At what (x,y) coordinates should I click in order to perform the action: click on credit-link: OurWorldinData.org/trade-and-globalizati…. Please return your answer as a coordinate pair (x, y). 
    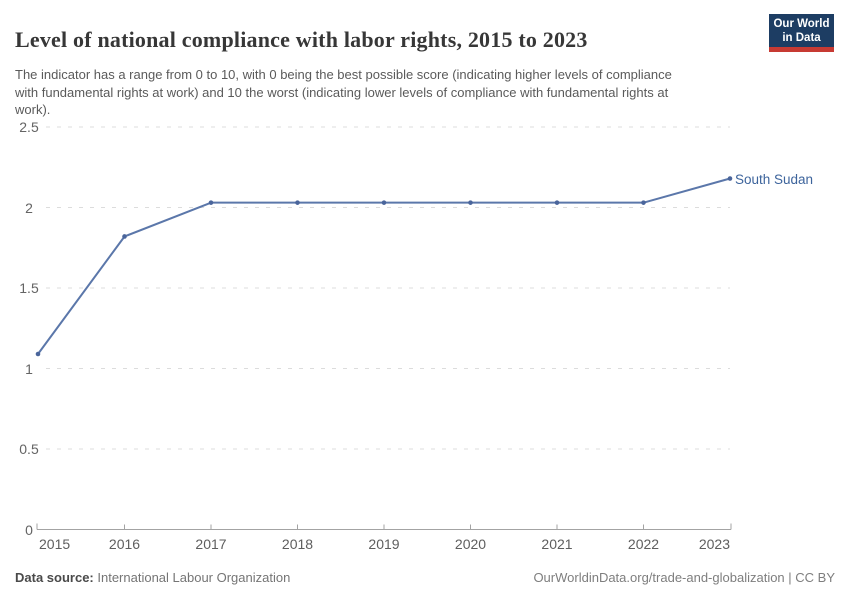
    Looking at the image, I should click on (684, 577).